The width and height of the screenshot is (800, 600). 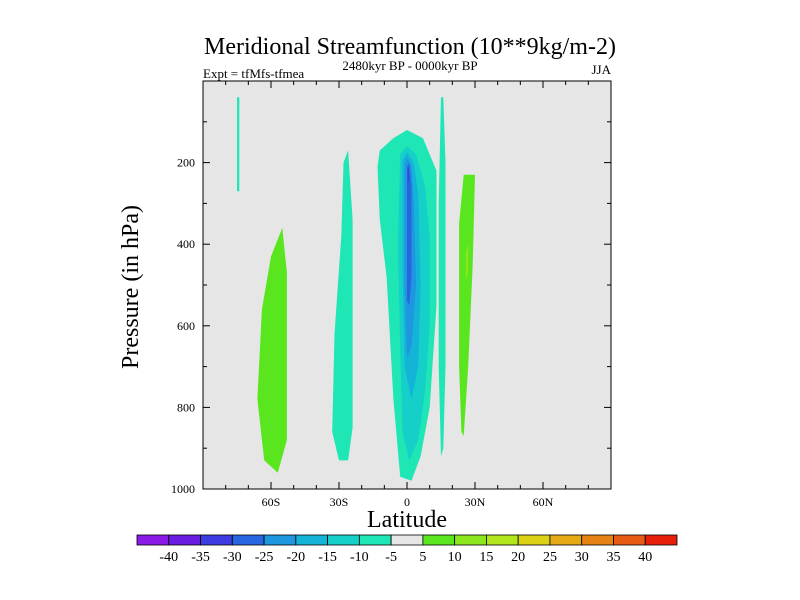 I want to click on contour-region-neg-30to35-core, so click(x=408, y=174).